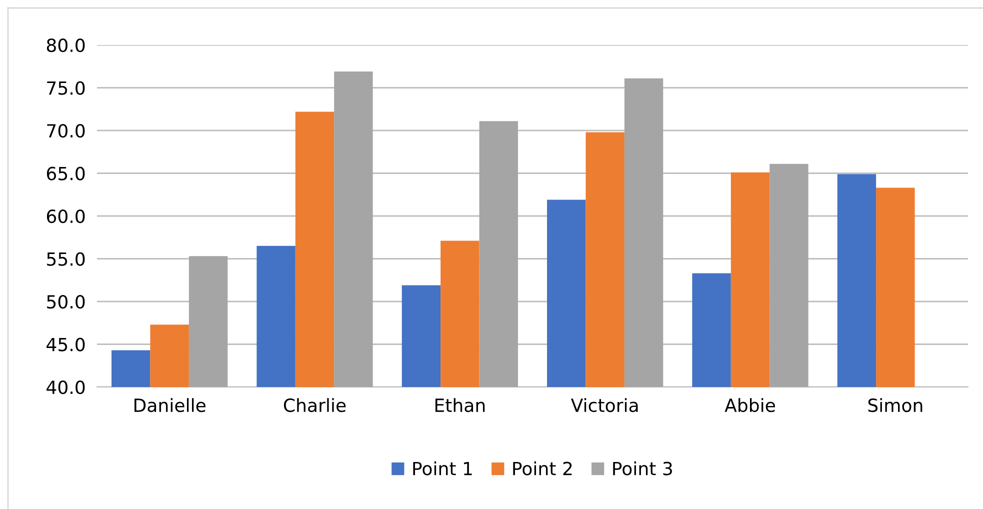 The image size is (983, 509). What do you see at coordinates (65, 345) in the screenshot?
I see `y-tick-label: 45.0` at bounding box center [65, 345].